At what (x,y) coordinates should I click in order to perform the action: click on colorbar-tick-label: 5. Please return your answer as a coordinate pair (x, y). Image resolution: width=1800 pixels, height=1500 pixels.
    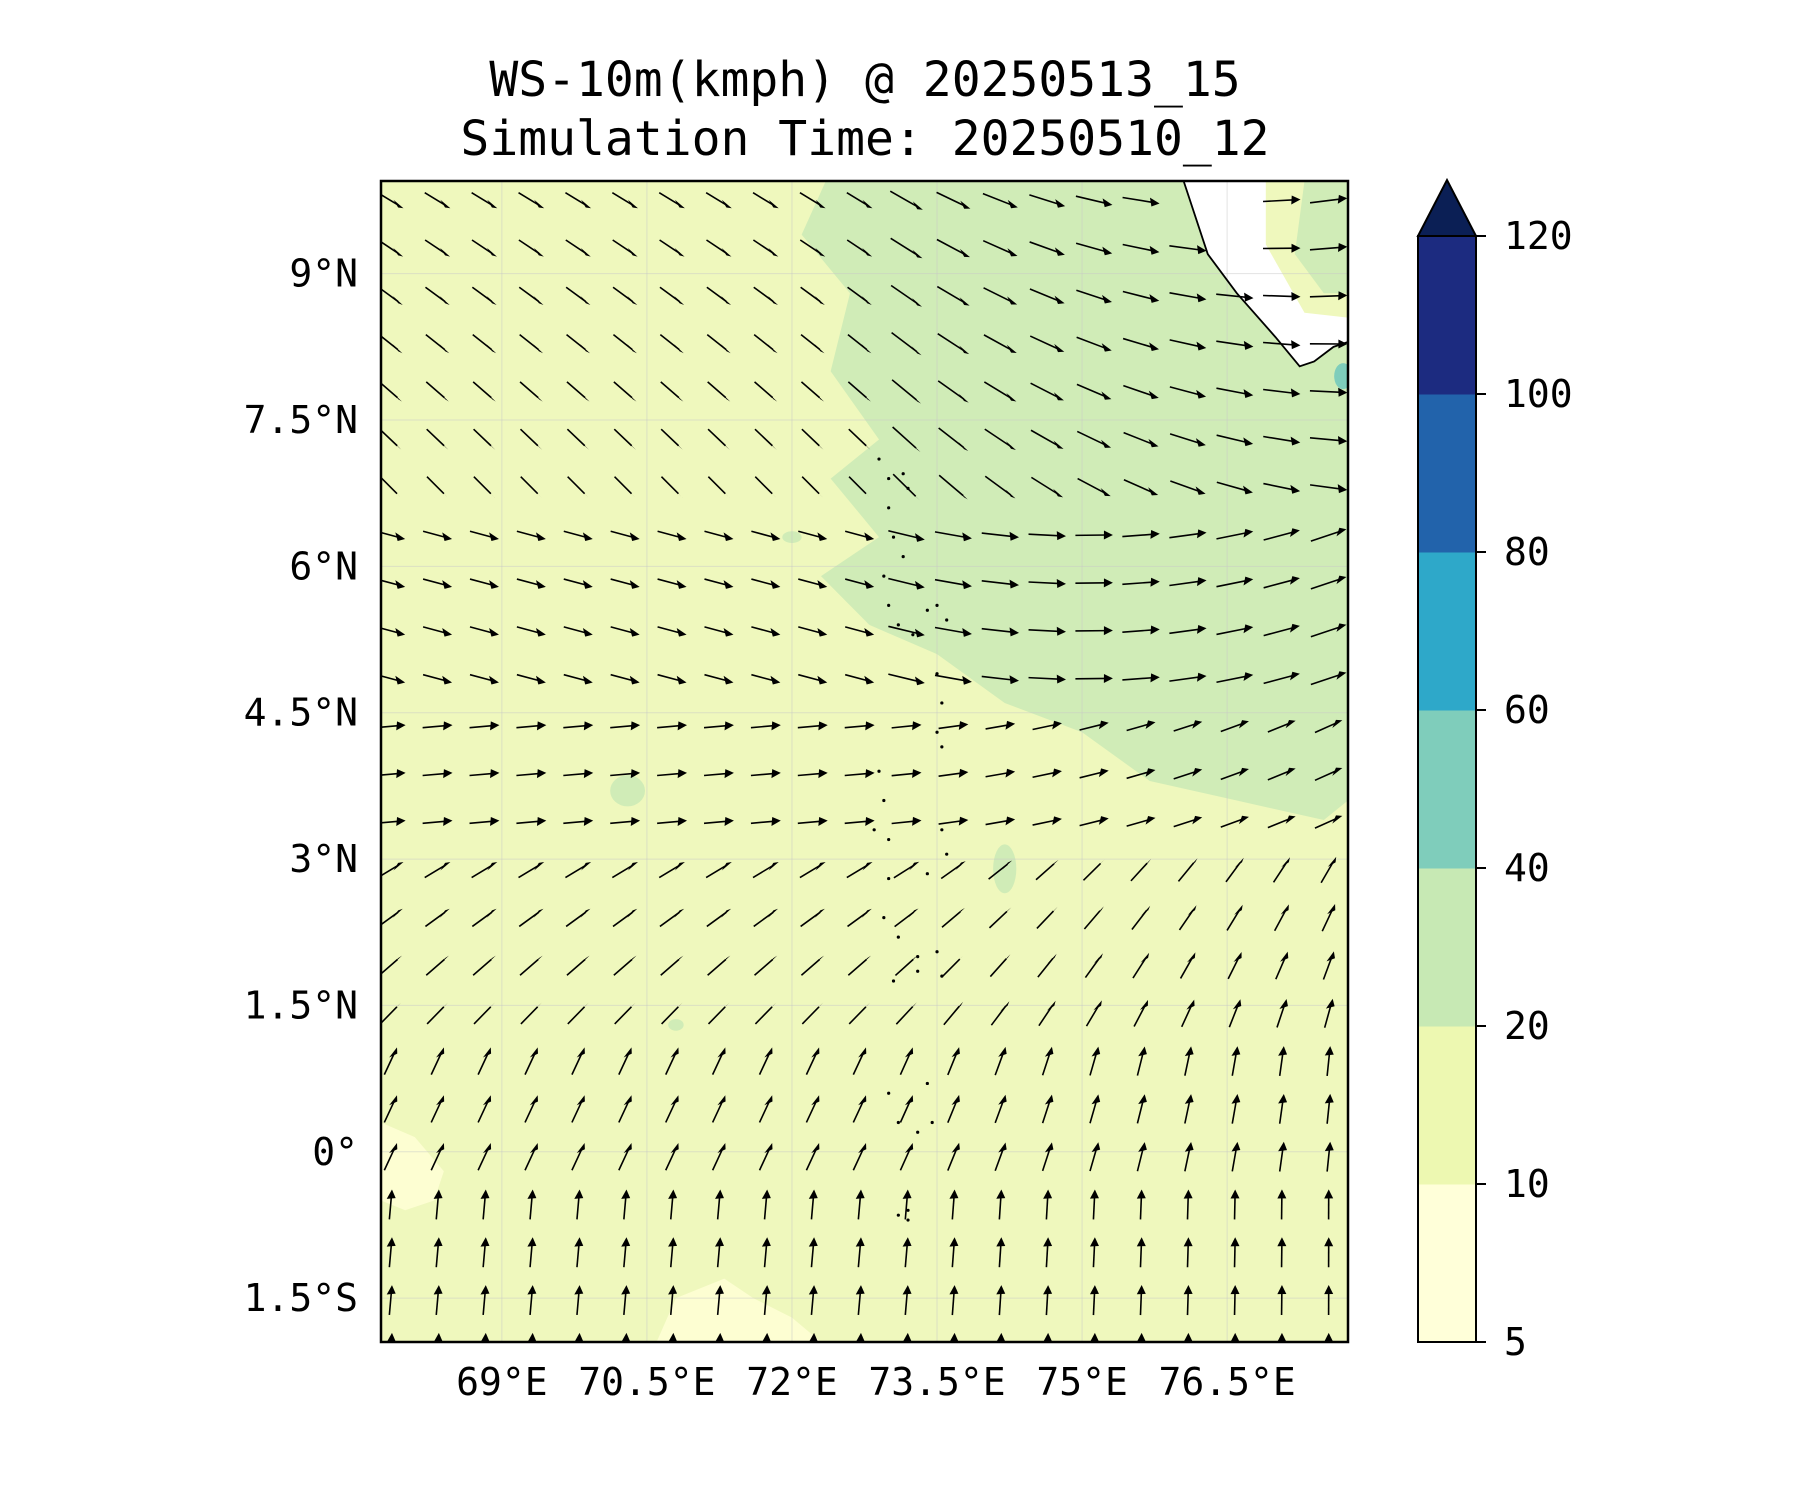
    Looking at the image, I should click on (1515, 1342).